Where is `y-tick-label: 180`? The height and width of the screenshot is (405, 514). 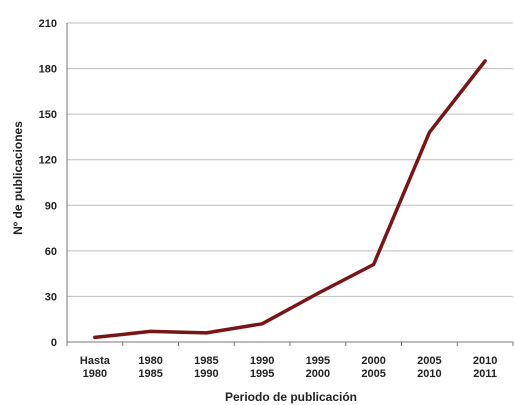
y-tick-label: 180 is located at coordinates (48, 70).